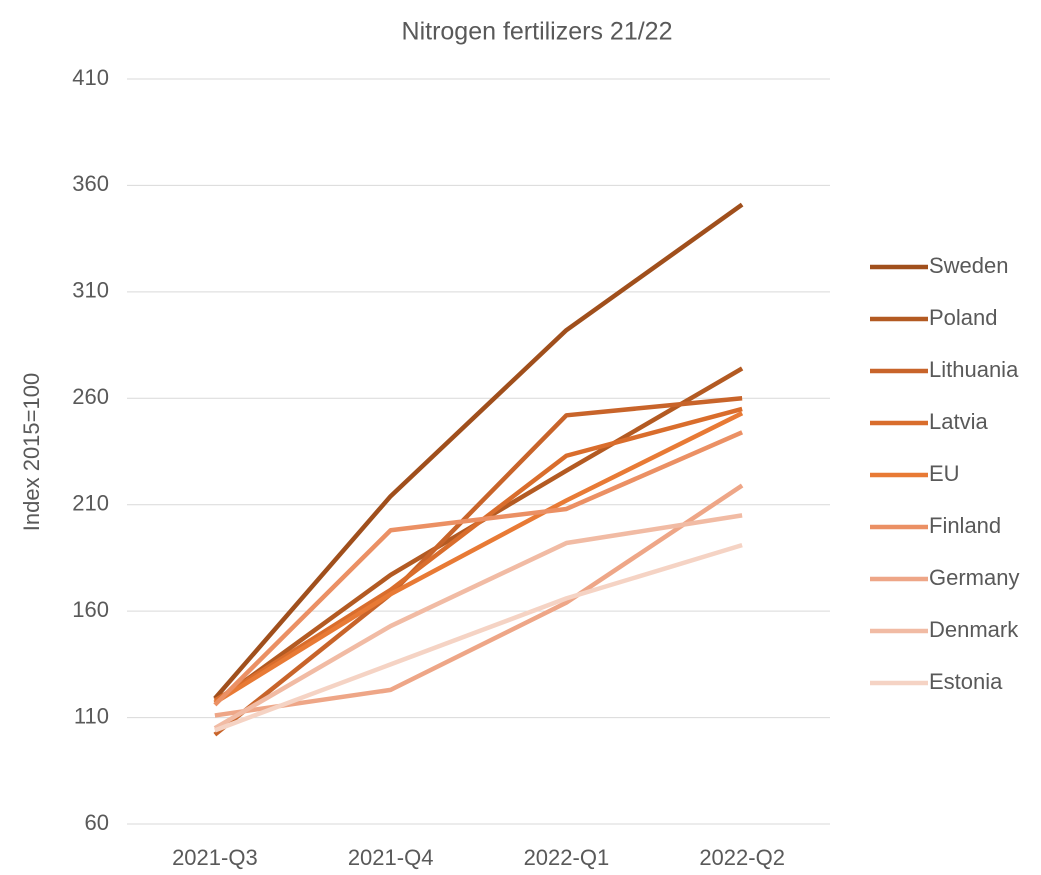 The image size is (1041, 875). Describe the element at coordinates (90, 396) in the screenshot. I see `y-tick-label: 260` at that location.